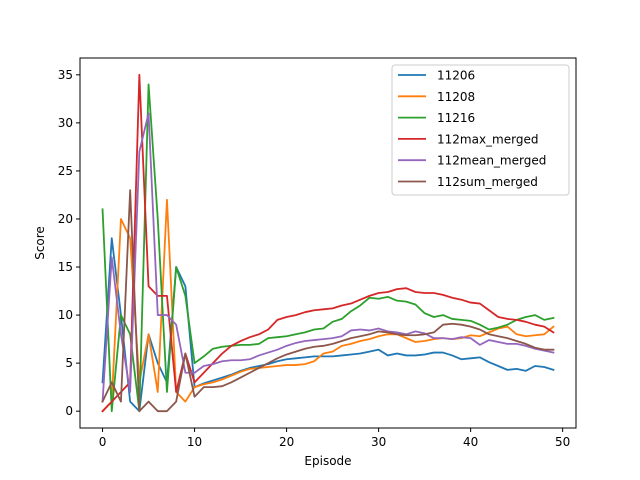 Image resolution: width=640 pixels, height=480 pixels. I want to click on y-tick-label-7: 35, so click(65, 75).